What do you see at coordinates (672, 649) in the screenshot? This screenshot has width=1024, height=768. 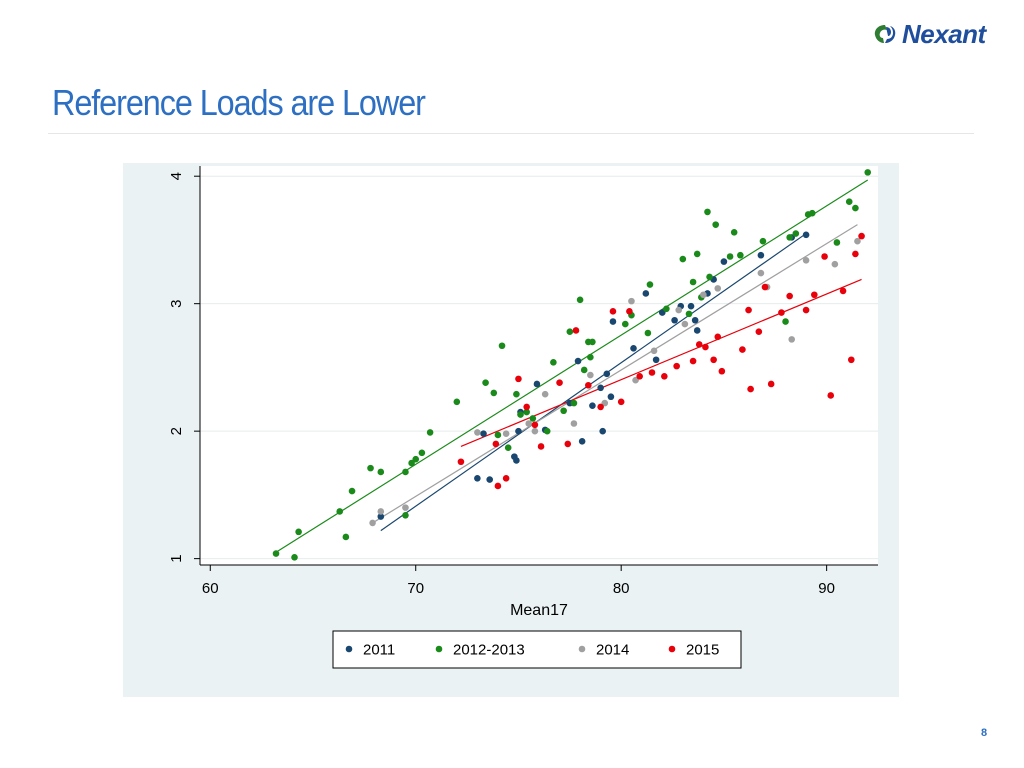 I see `legend-marker-2015` at bounding box center [672, 649].